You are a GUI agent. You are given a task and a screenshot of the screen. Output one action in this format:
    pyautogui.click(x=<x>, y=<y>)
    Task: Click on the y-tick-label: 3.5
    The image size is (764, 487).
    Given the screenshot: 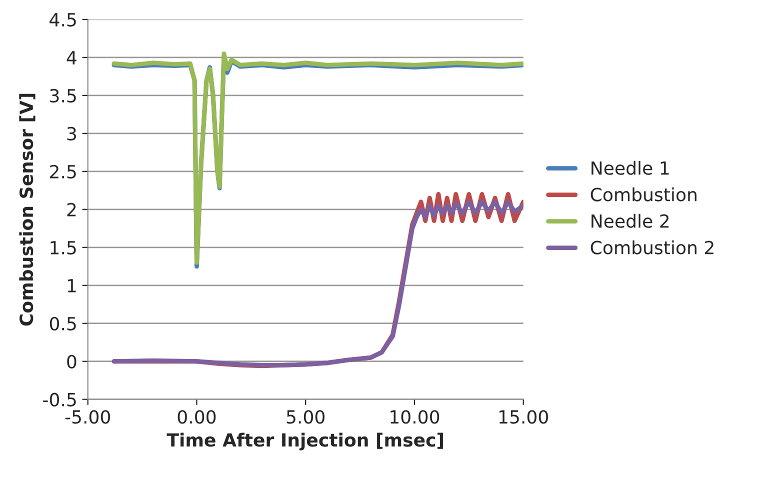 What is the action you would take?
    pyautogui.click(x=63, y=95)
    